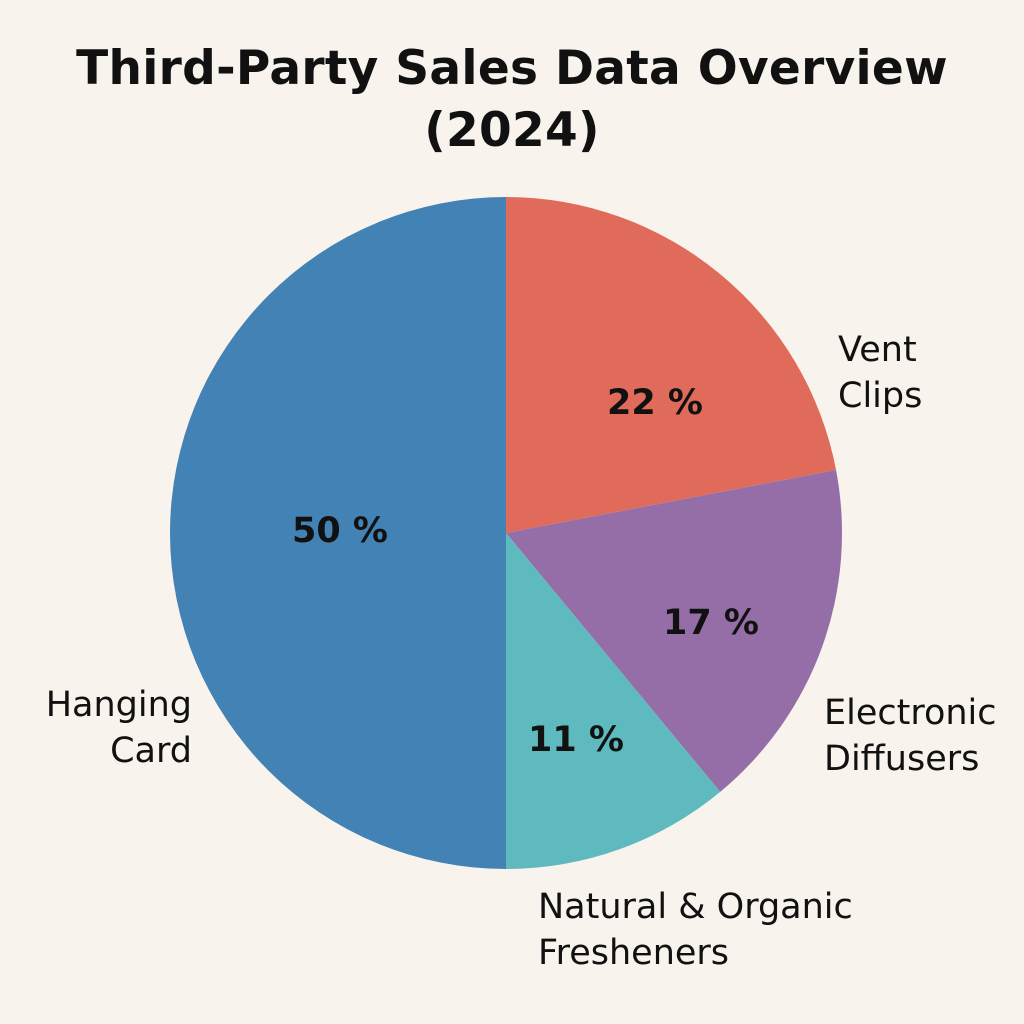 The width and height of the screenshot is (1024, 1024). I want to click on value-label-hanging-card: 50 %, so click(340, 531).